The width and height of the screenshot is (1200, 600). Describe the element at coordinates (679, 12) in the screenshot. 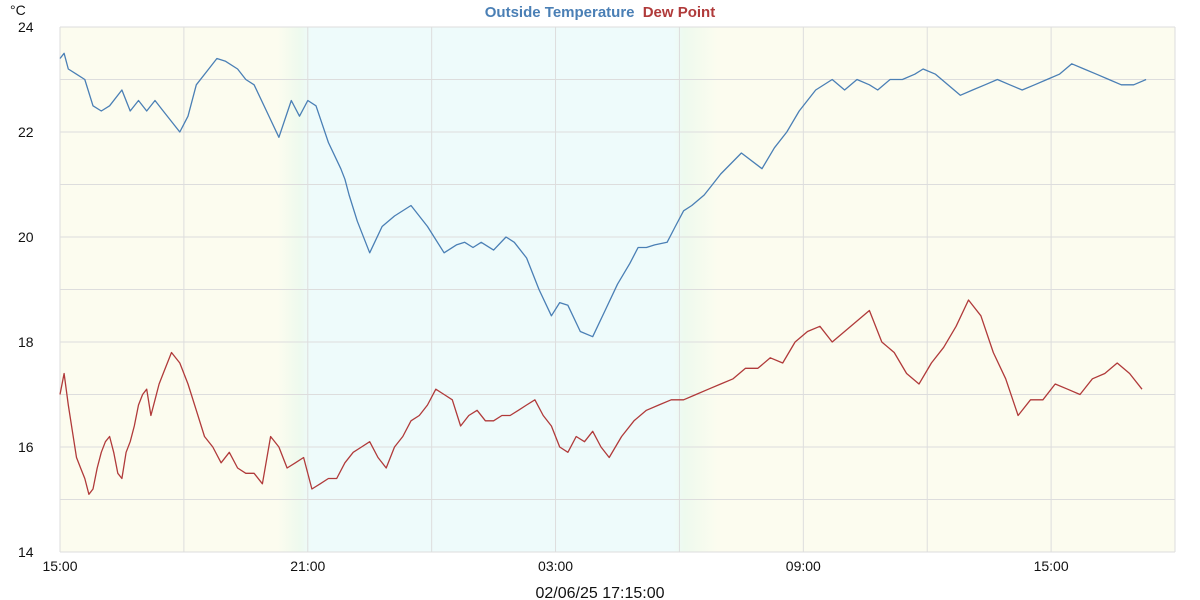

I see `title-dew-point: Dew Point` at that location.